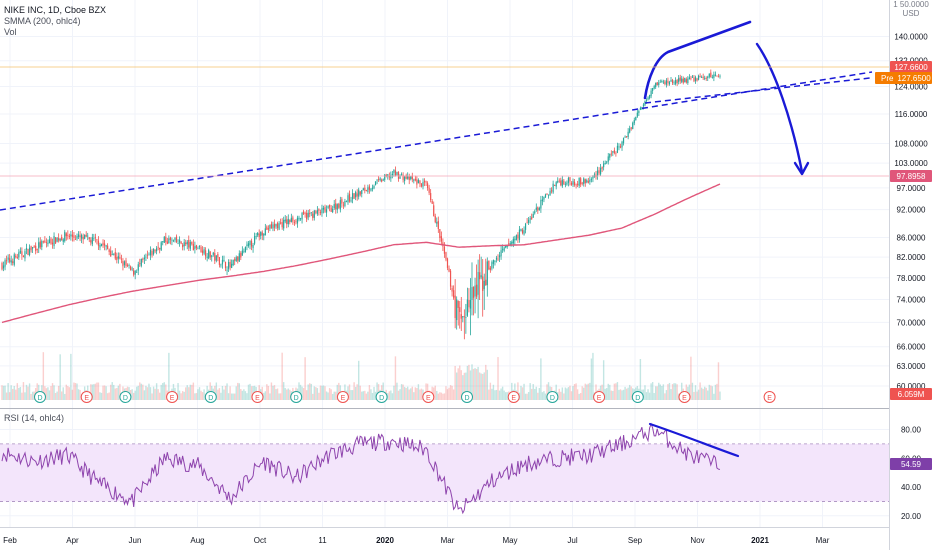 The width and height of the screenshot is (932, 555). Describe the element at coordinates (801, 168) in the screenshot. I see `down-arrow-head` at that location.